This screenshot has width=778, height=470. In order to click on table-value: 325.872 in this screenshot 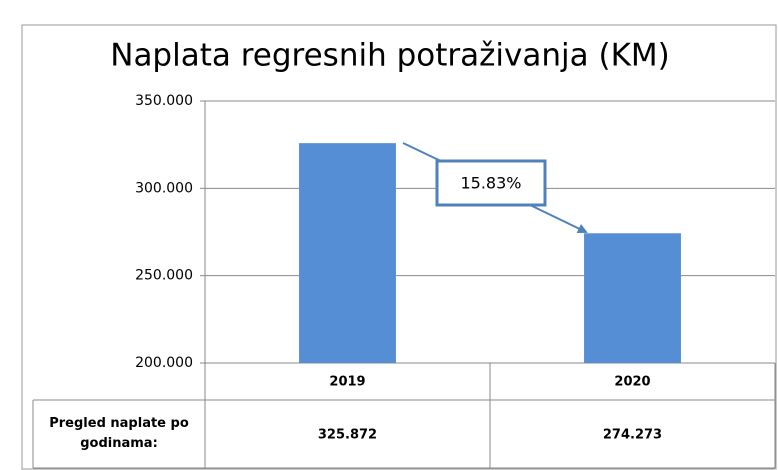, I will do `click(347, 435)`.